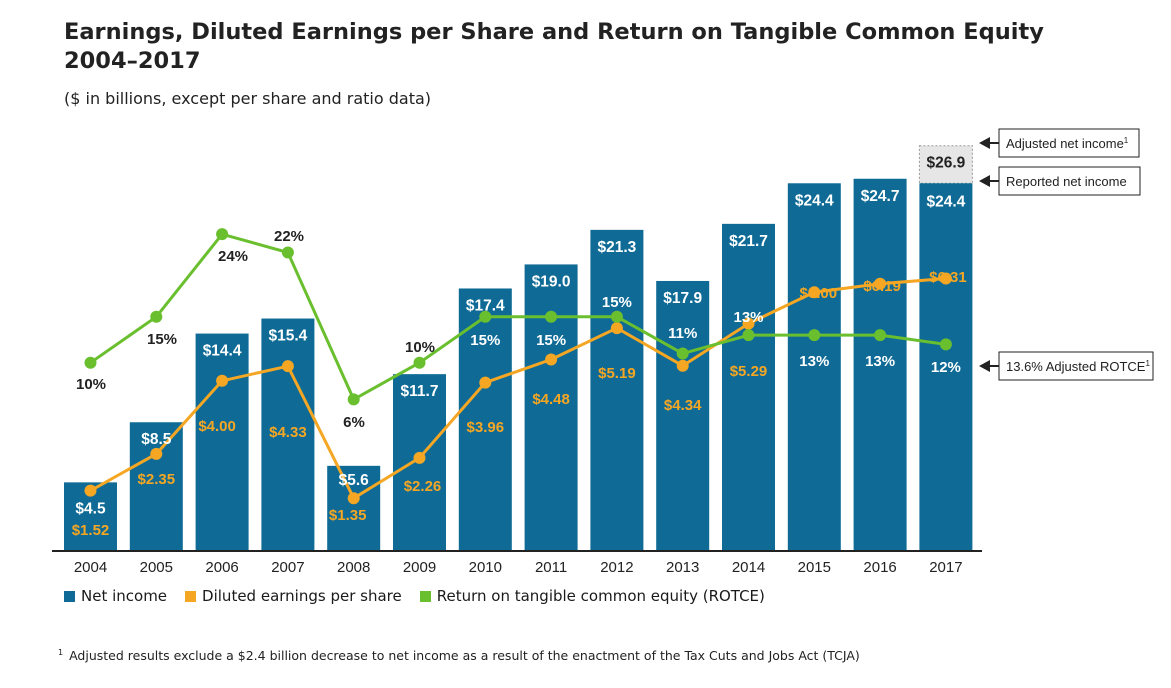  I want to click on x-tick-label-2013: 2013, so click(682, 567).